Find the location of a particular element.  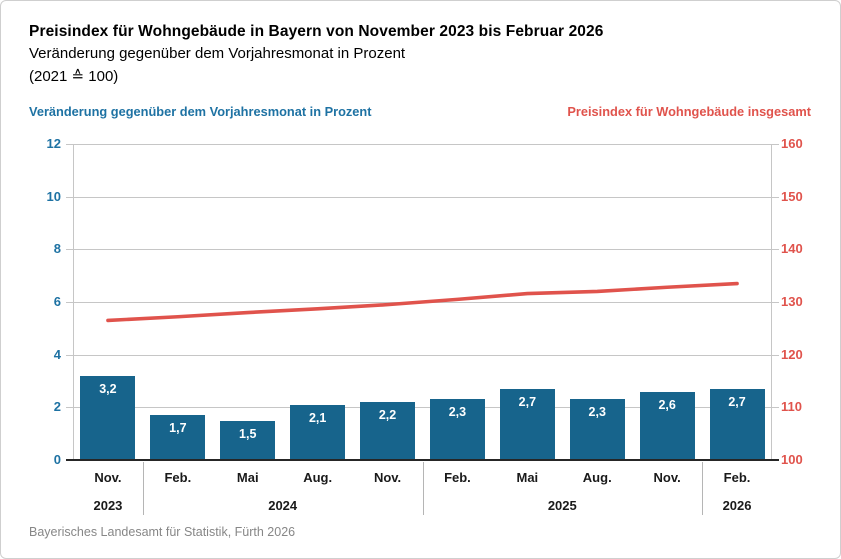

bar-value-label: 1,7 is located at coordinates (178, 428).